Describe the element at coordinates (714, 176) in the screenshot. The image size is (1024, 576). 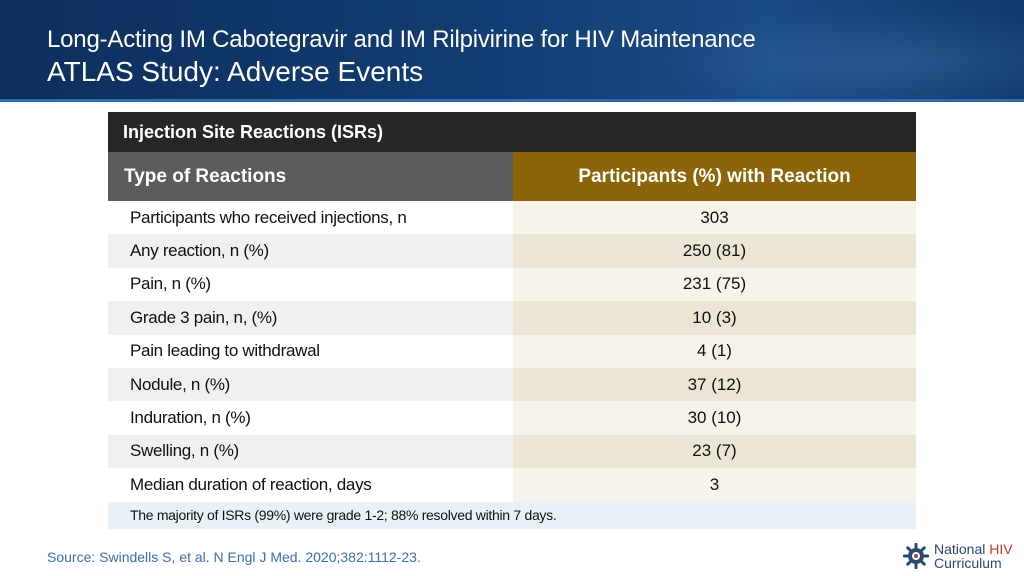
I see `column-header-participants: Participants (%) with Reaction` at that location.